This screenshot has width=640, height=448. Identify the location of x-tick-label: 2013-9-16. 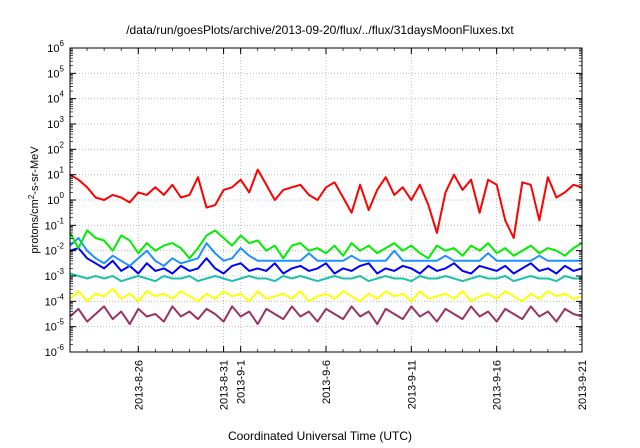
(498, 385).